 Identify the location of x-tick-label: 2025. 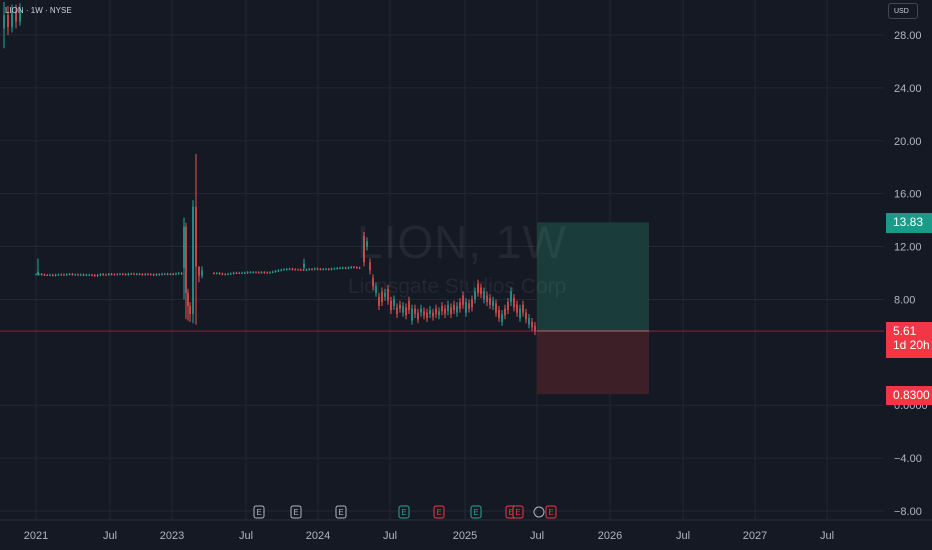
(465, 536).